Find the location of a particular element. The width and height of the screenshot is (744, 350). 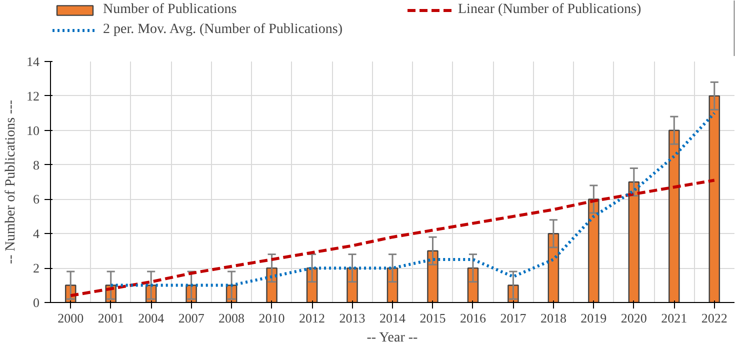

x-tick-label: 2012 is located at coordinates (312, 318).